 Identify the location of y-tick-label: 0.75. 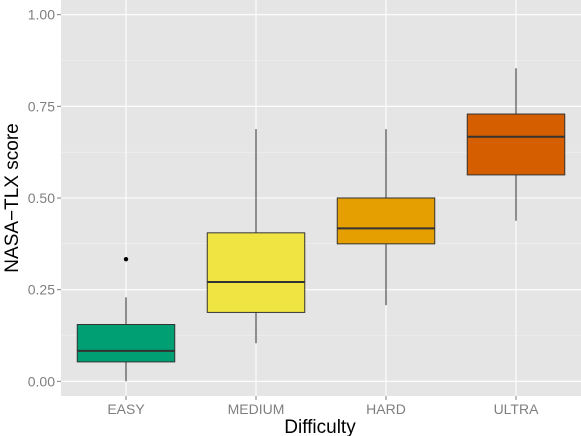
(41, 106).